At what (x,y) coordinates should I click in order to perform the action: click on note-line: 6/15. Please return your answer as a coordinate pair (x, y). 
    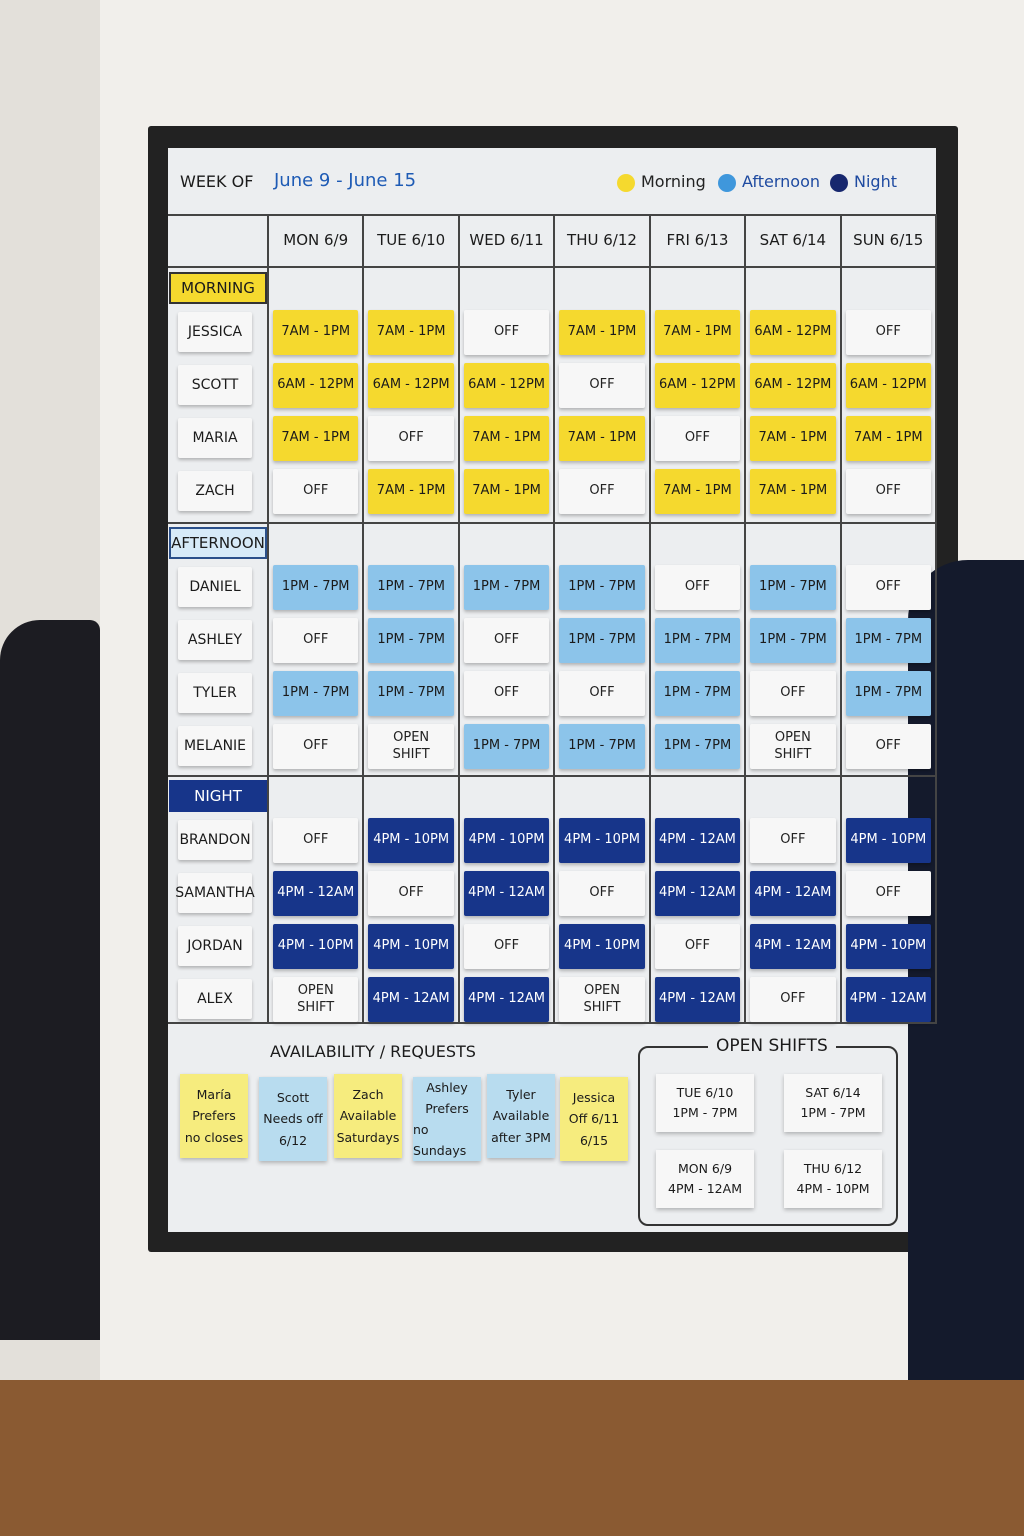
    Looking at the image, I should click on (594, 1140).